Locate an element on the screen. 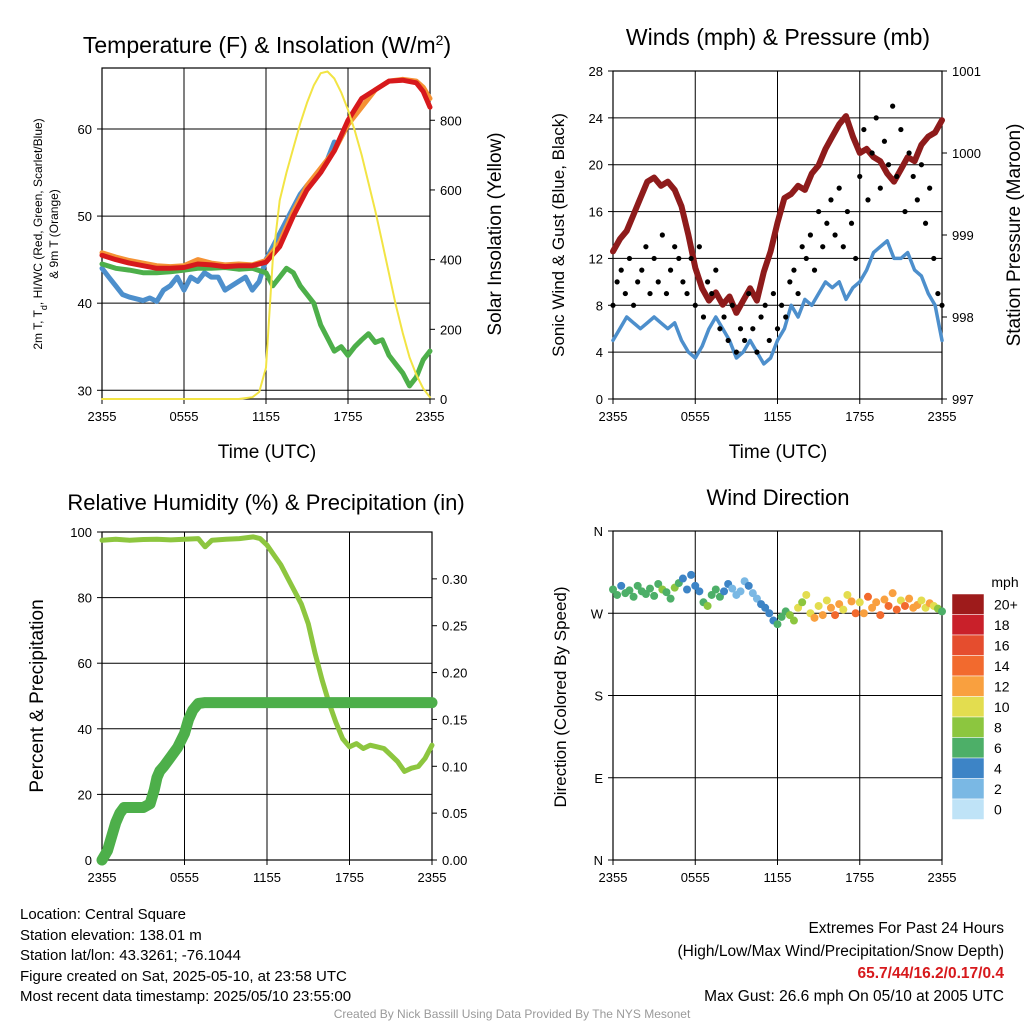 This screenshot has width=1024, height=1024. y-tick-label: 8 is located at coordinates (599, 305).